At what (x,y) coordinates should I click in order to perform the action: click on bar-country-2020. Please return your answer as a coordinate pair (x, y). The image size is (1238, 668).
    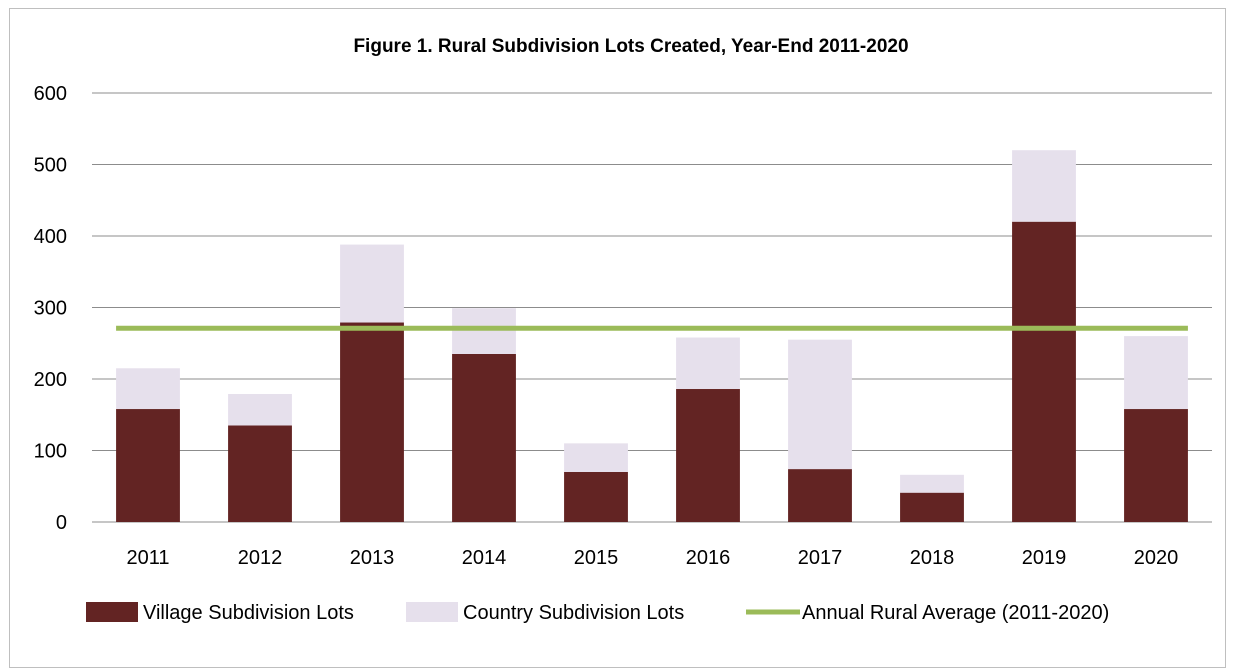
    Looking at the image, I should click on (1156, 373).